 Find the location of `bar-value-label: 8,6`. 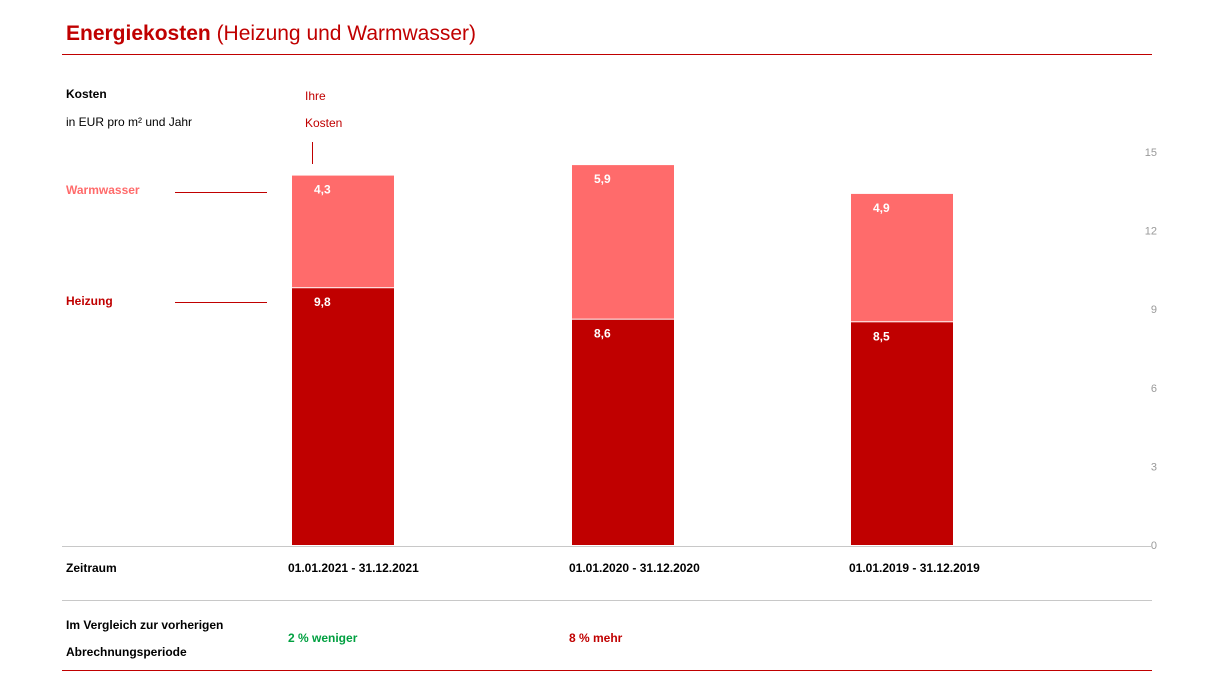

bar-value-label: 8,6 is located at coordinates (602, 334).